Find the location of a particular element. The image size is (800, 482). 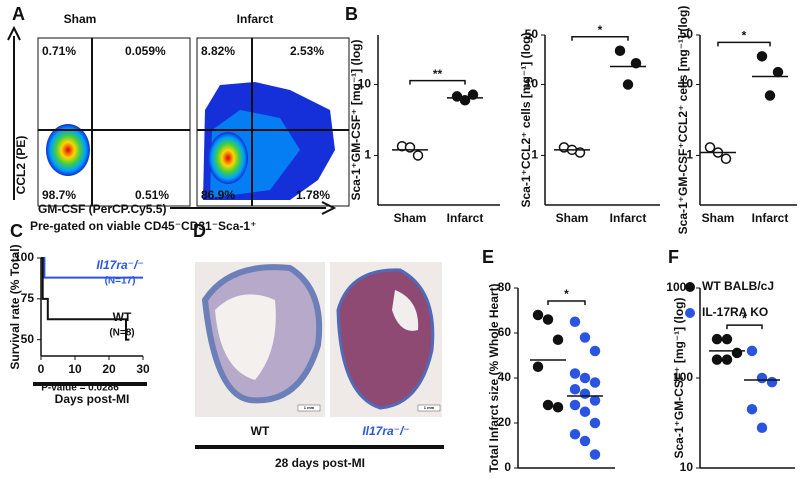

axis-label: GM-CSF (PerCP.Cy5.5) is located at coordinates (102, 209).